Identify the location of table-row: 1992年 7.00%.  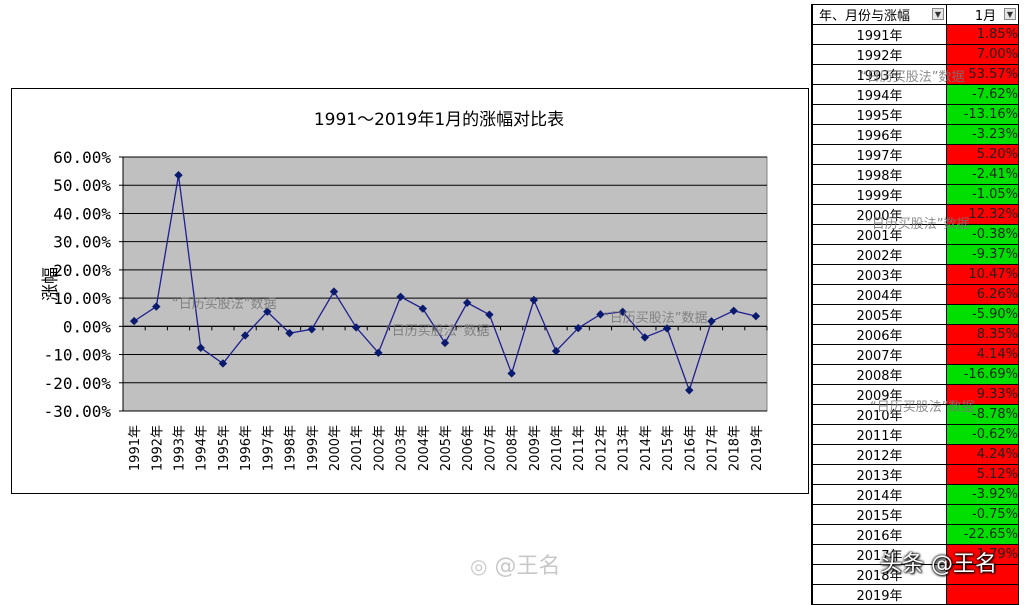
(915, 54).